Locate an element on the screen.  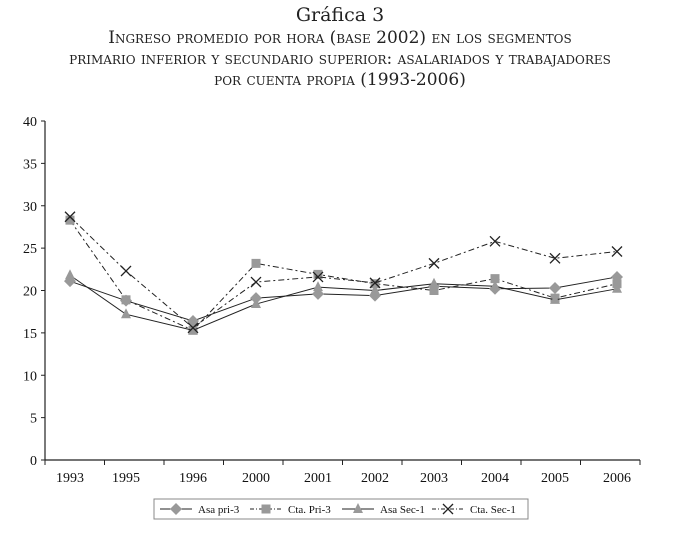
legend-marker-triangle is located at coordinates (358, 508).